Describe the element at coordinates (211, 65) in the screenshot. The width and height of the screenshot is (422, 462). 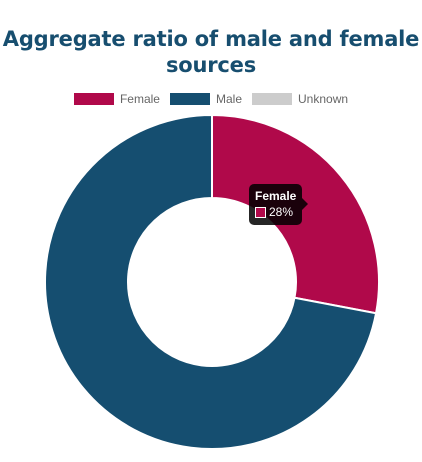
I see `chart-title-line-2: sources` at that location.